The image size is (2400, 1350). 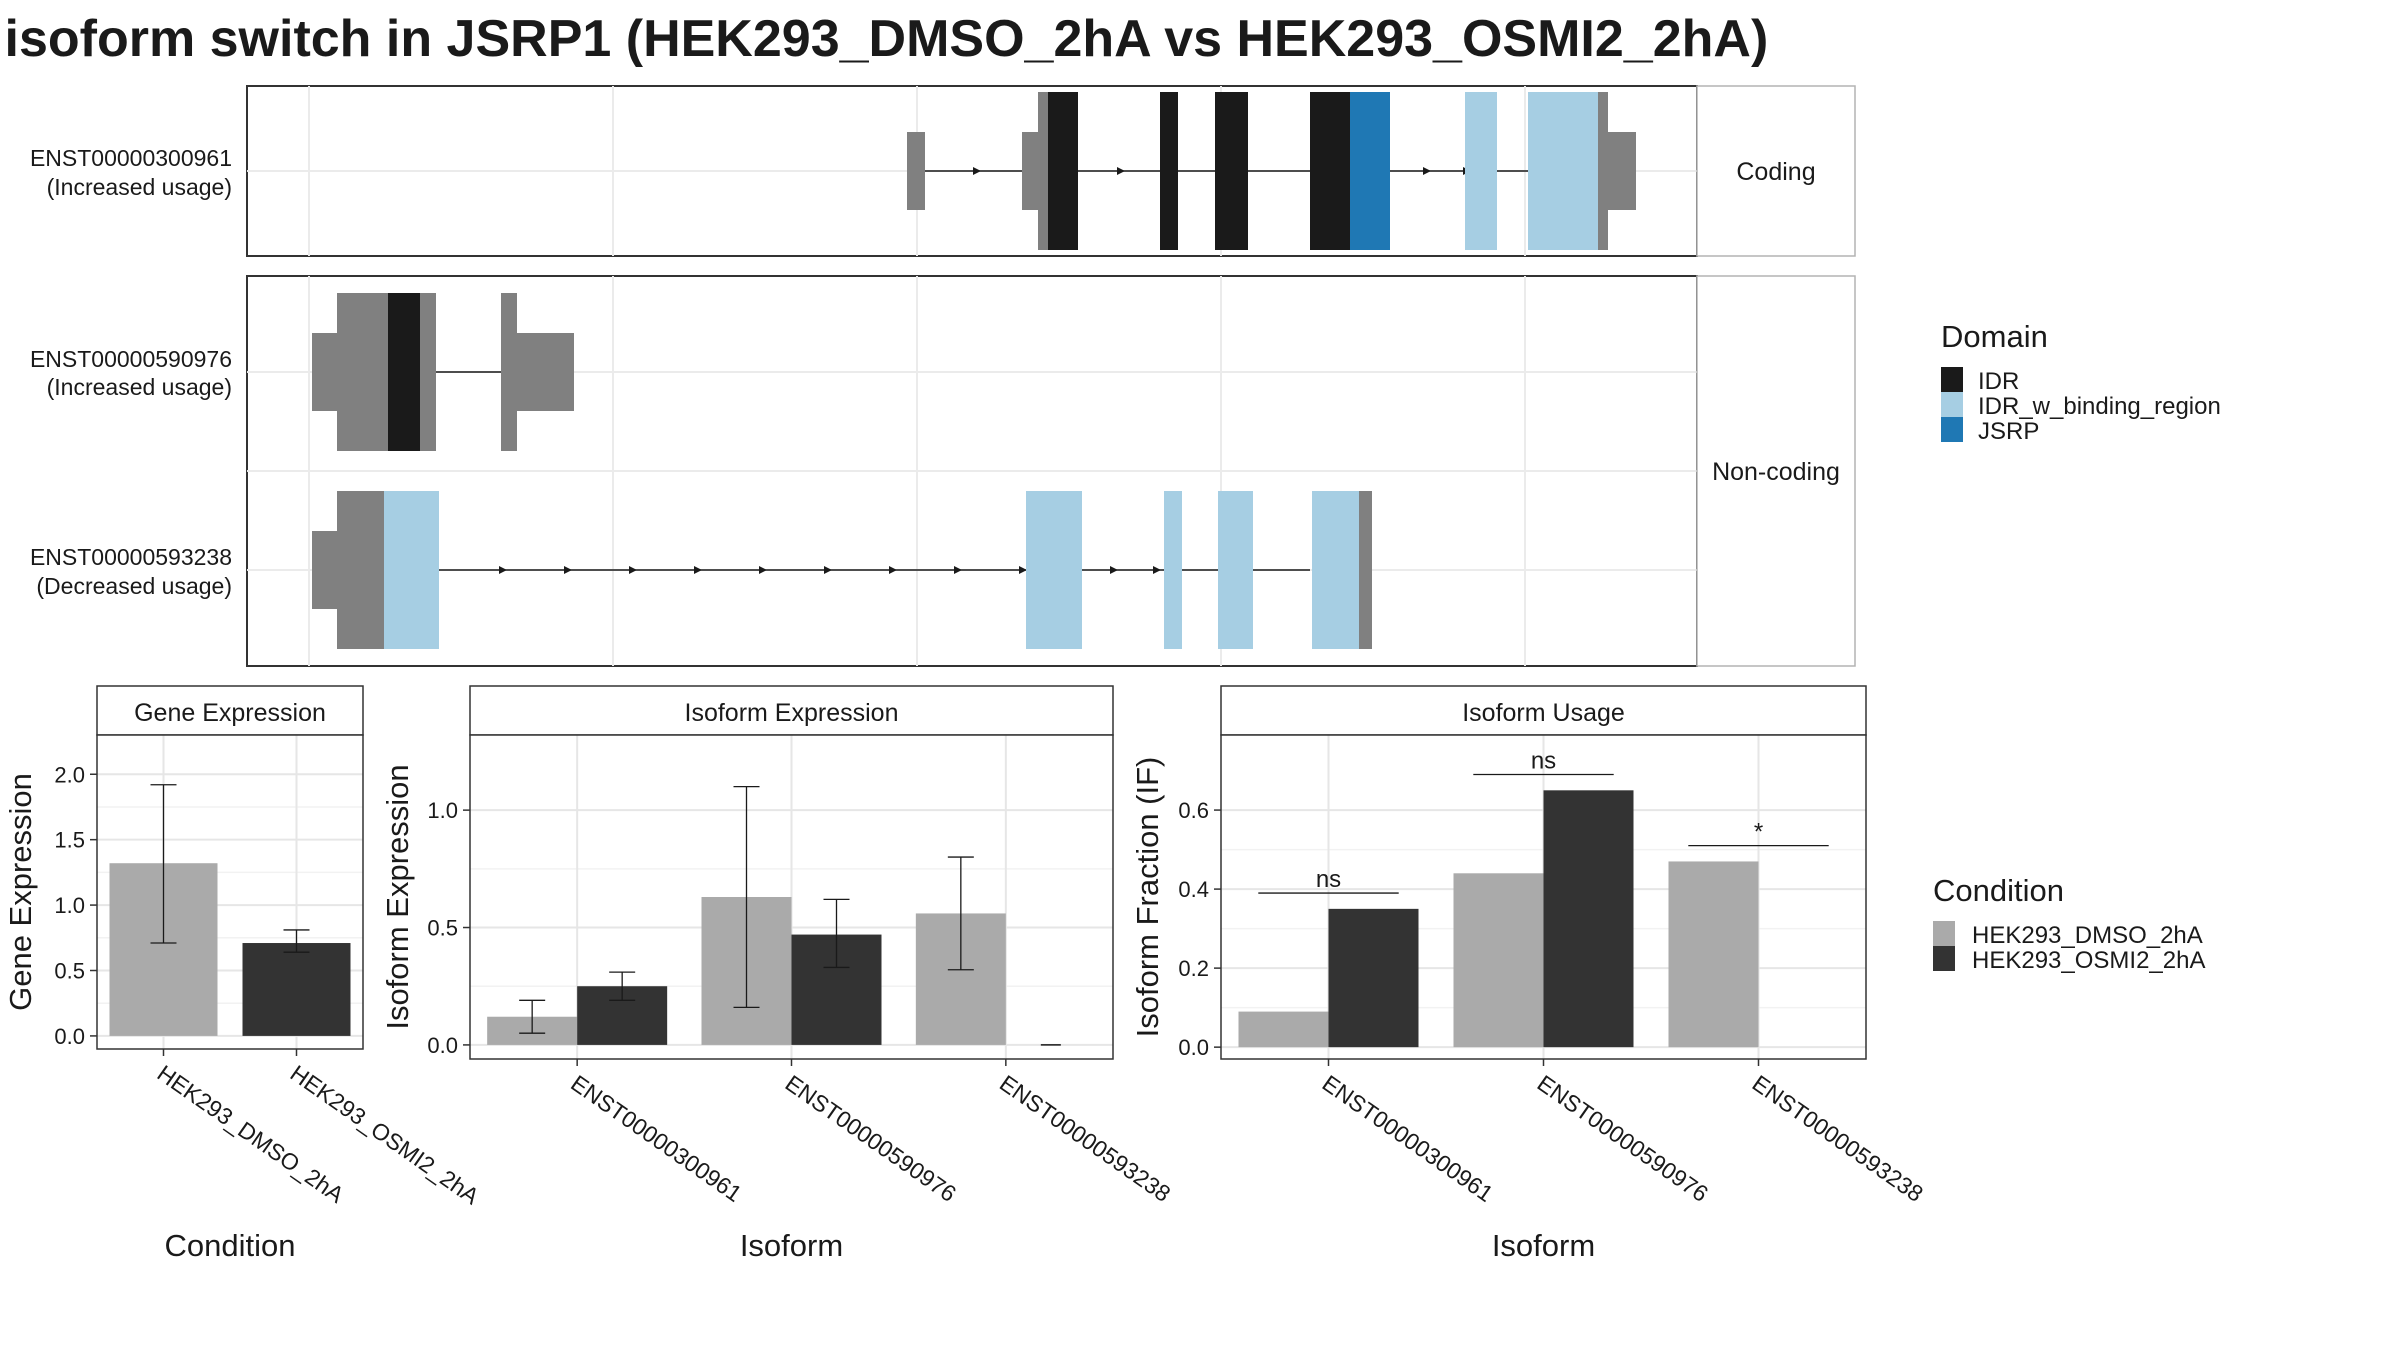 I want to click on plot-border, so click(x=230, y=892).